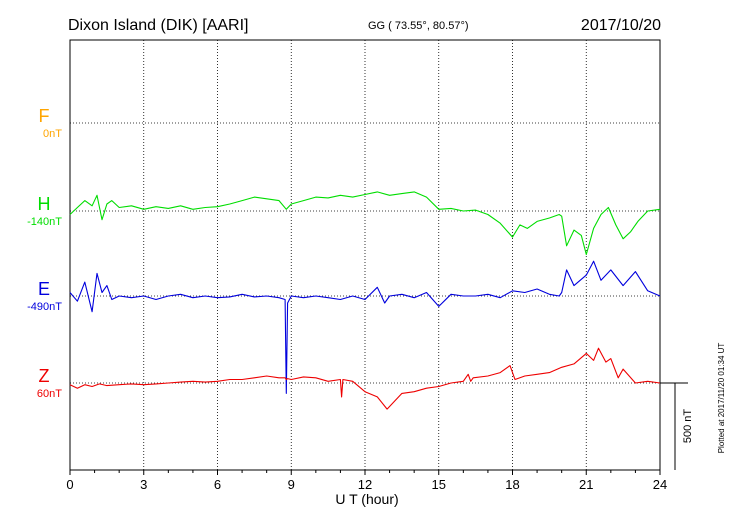  I want to click on x-tick-label: 3, so click(143, 484).